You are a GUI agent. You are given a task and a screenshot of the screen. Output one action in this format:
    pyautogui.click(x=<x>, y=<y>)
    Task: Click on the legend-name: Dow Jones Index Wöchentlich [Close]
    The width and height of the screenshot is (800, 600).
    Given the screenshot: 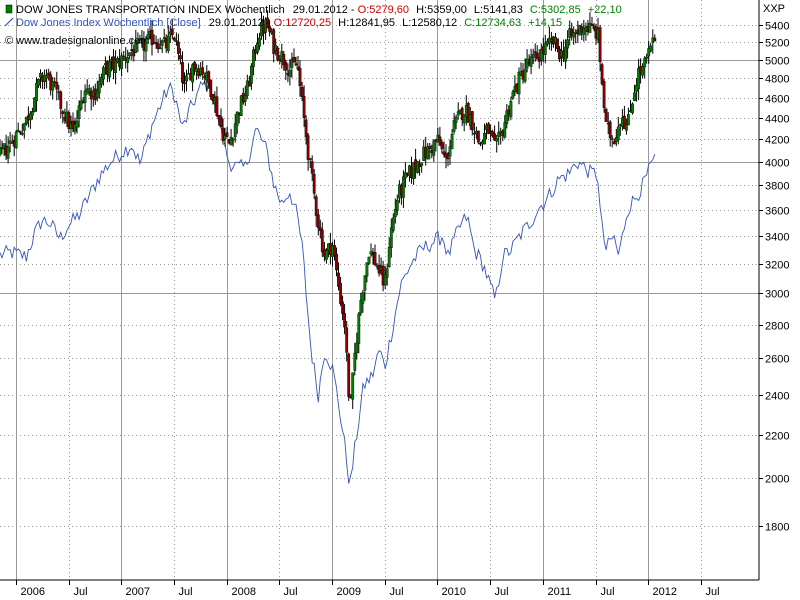 What is the action you would take?
    pyautogui.click(x=108, y=23)
    